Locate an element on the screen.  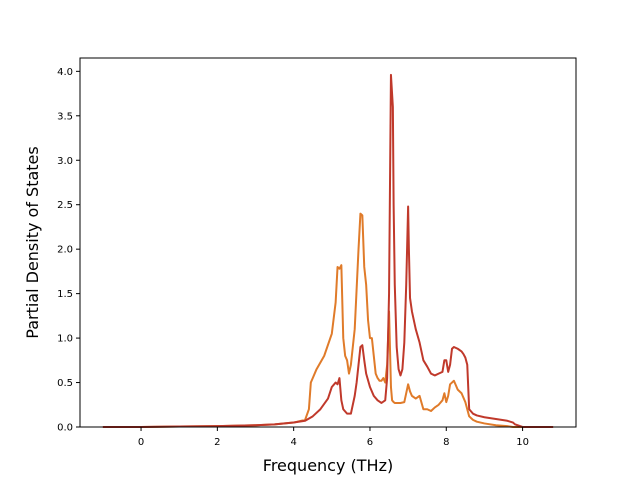
y-tick-label: 1.0 is located at coordinates (65, 339).